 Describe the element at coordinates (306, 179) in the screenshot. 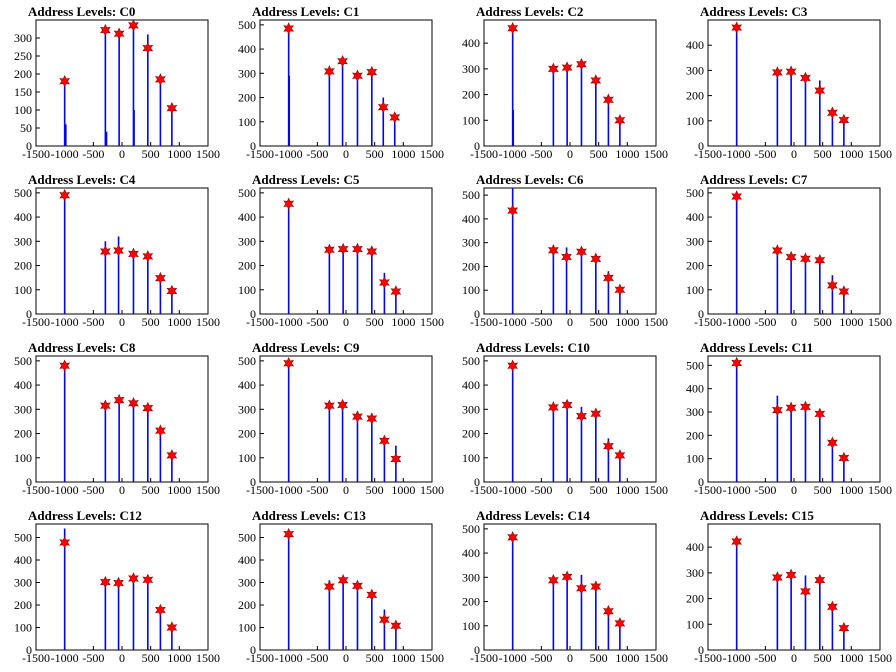

I see `chart-title: Address Levels: C5` at that location.